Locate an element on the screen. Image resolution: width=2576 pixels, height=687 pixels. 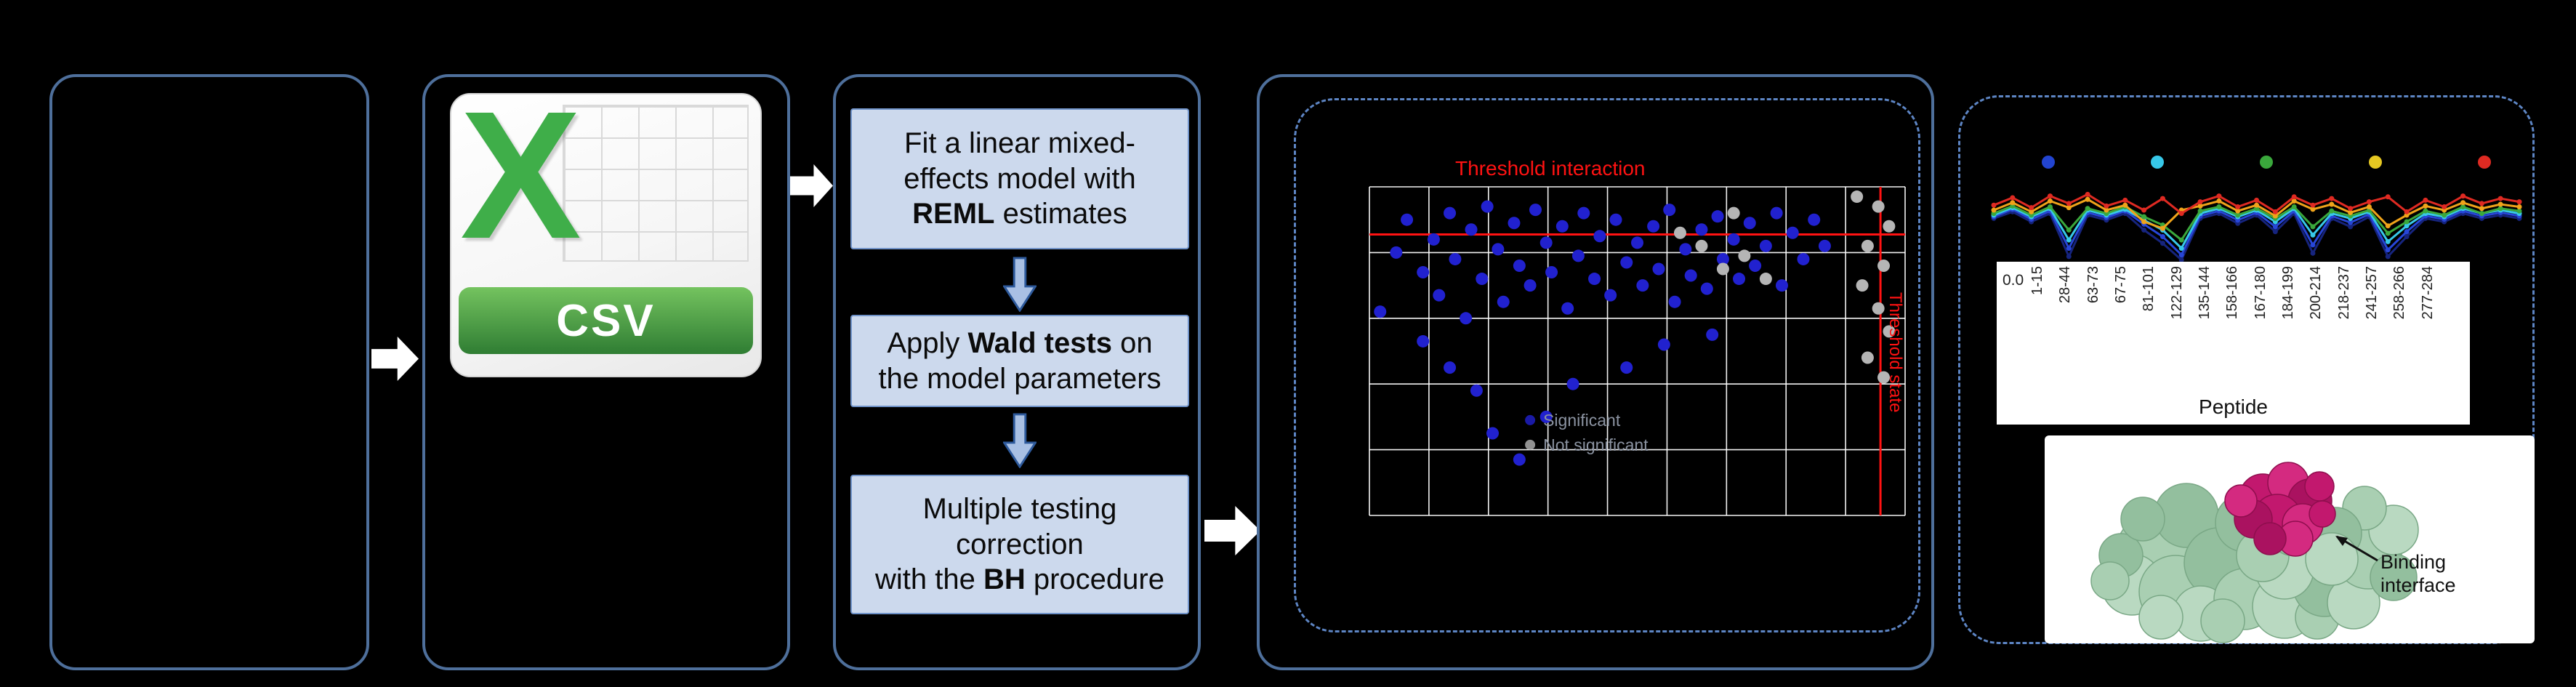
peptide-tick: 258-266 is located at coordinates (2399, 293).